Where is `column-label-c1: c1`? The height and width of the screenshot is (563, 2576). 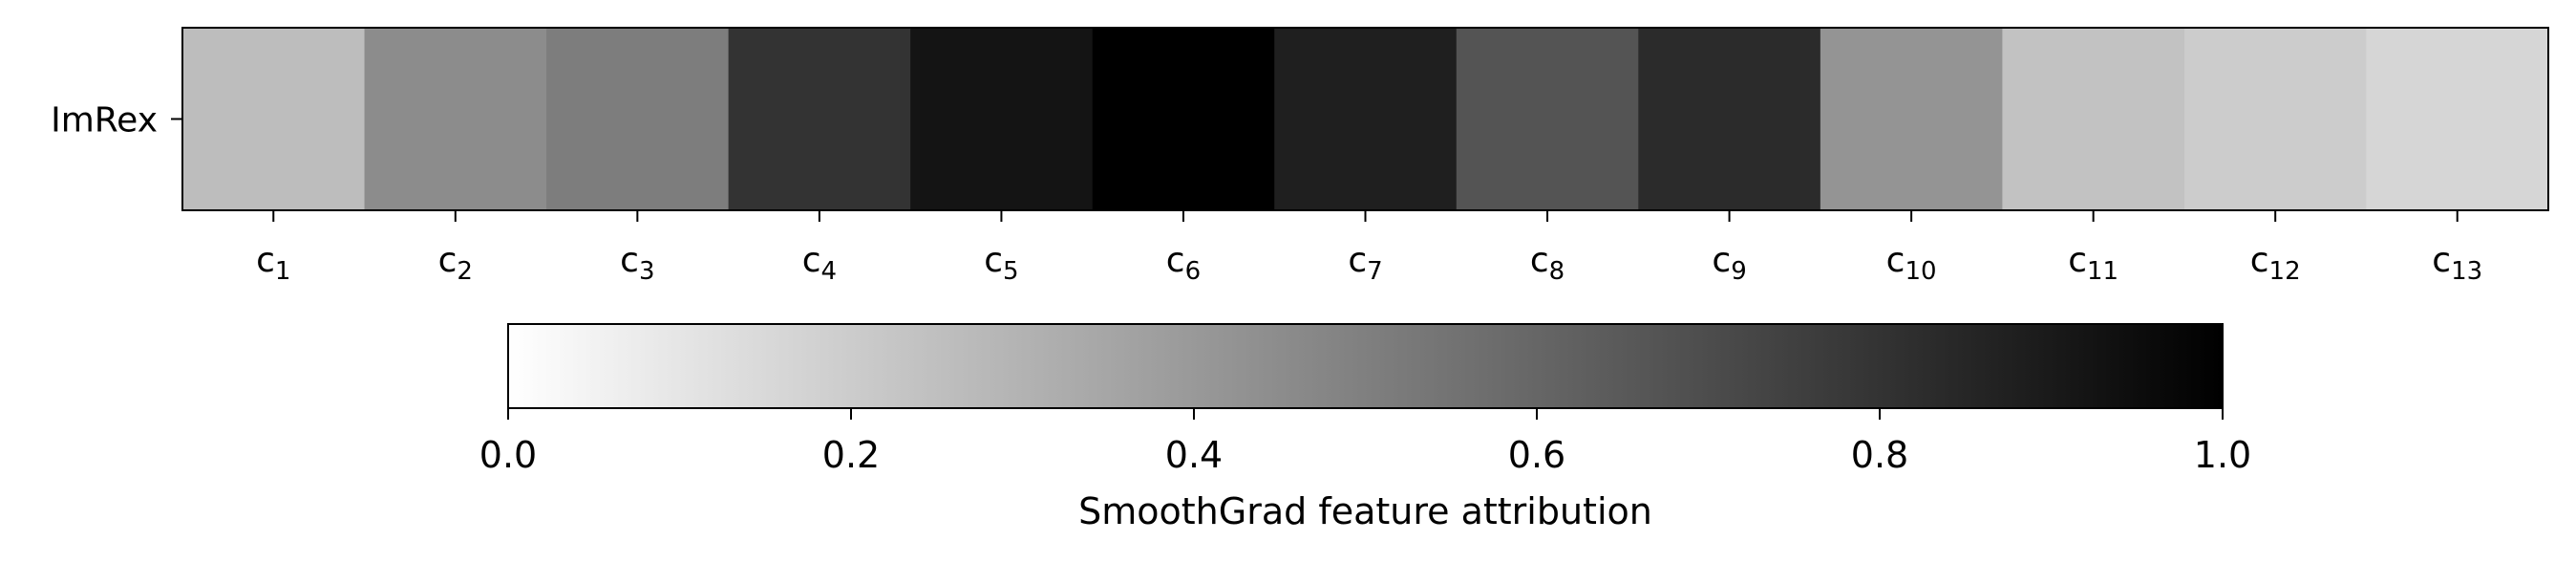
column-label-c1: c1 is located at coordinates (273, 263).